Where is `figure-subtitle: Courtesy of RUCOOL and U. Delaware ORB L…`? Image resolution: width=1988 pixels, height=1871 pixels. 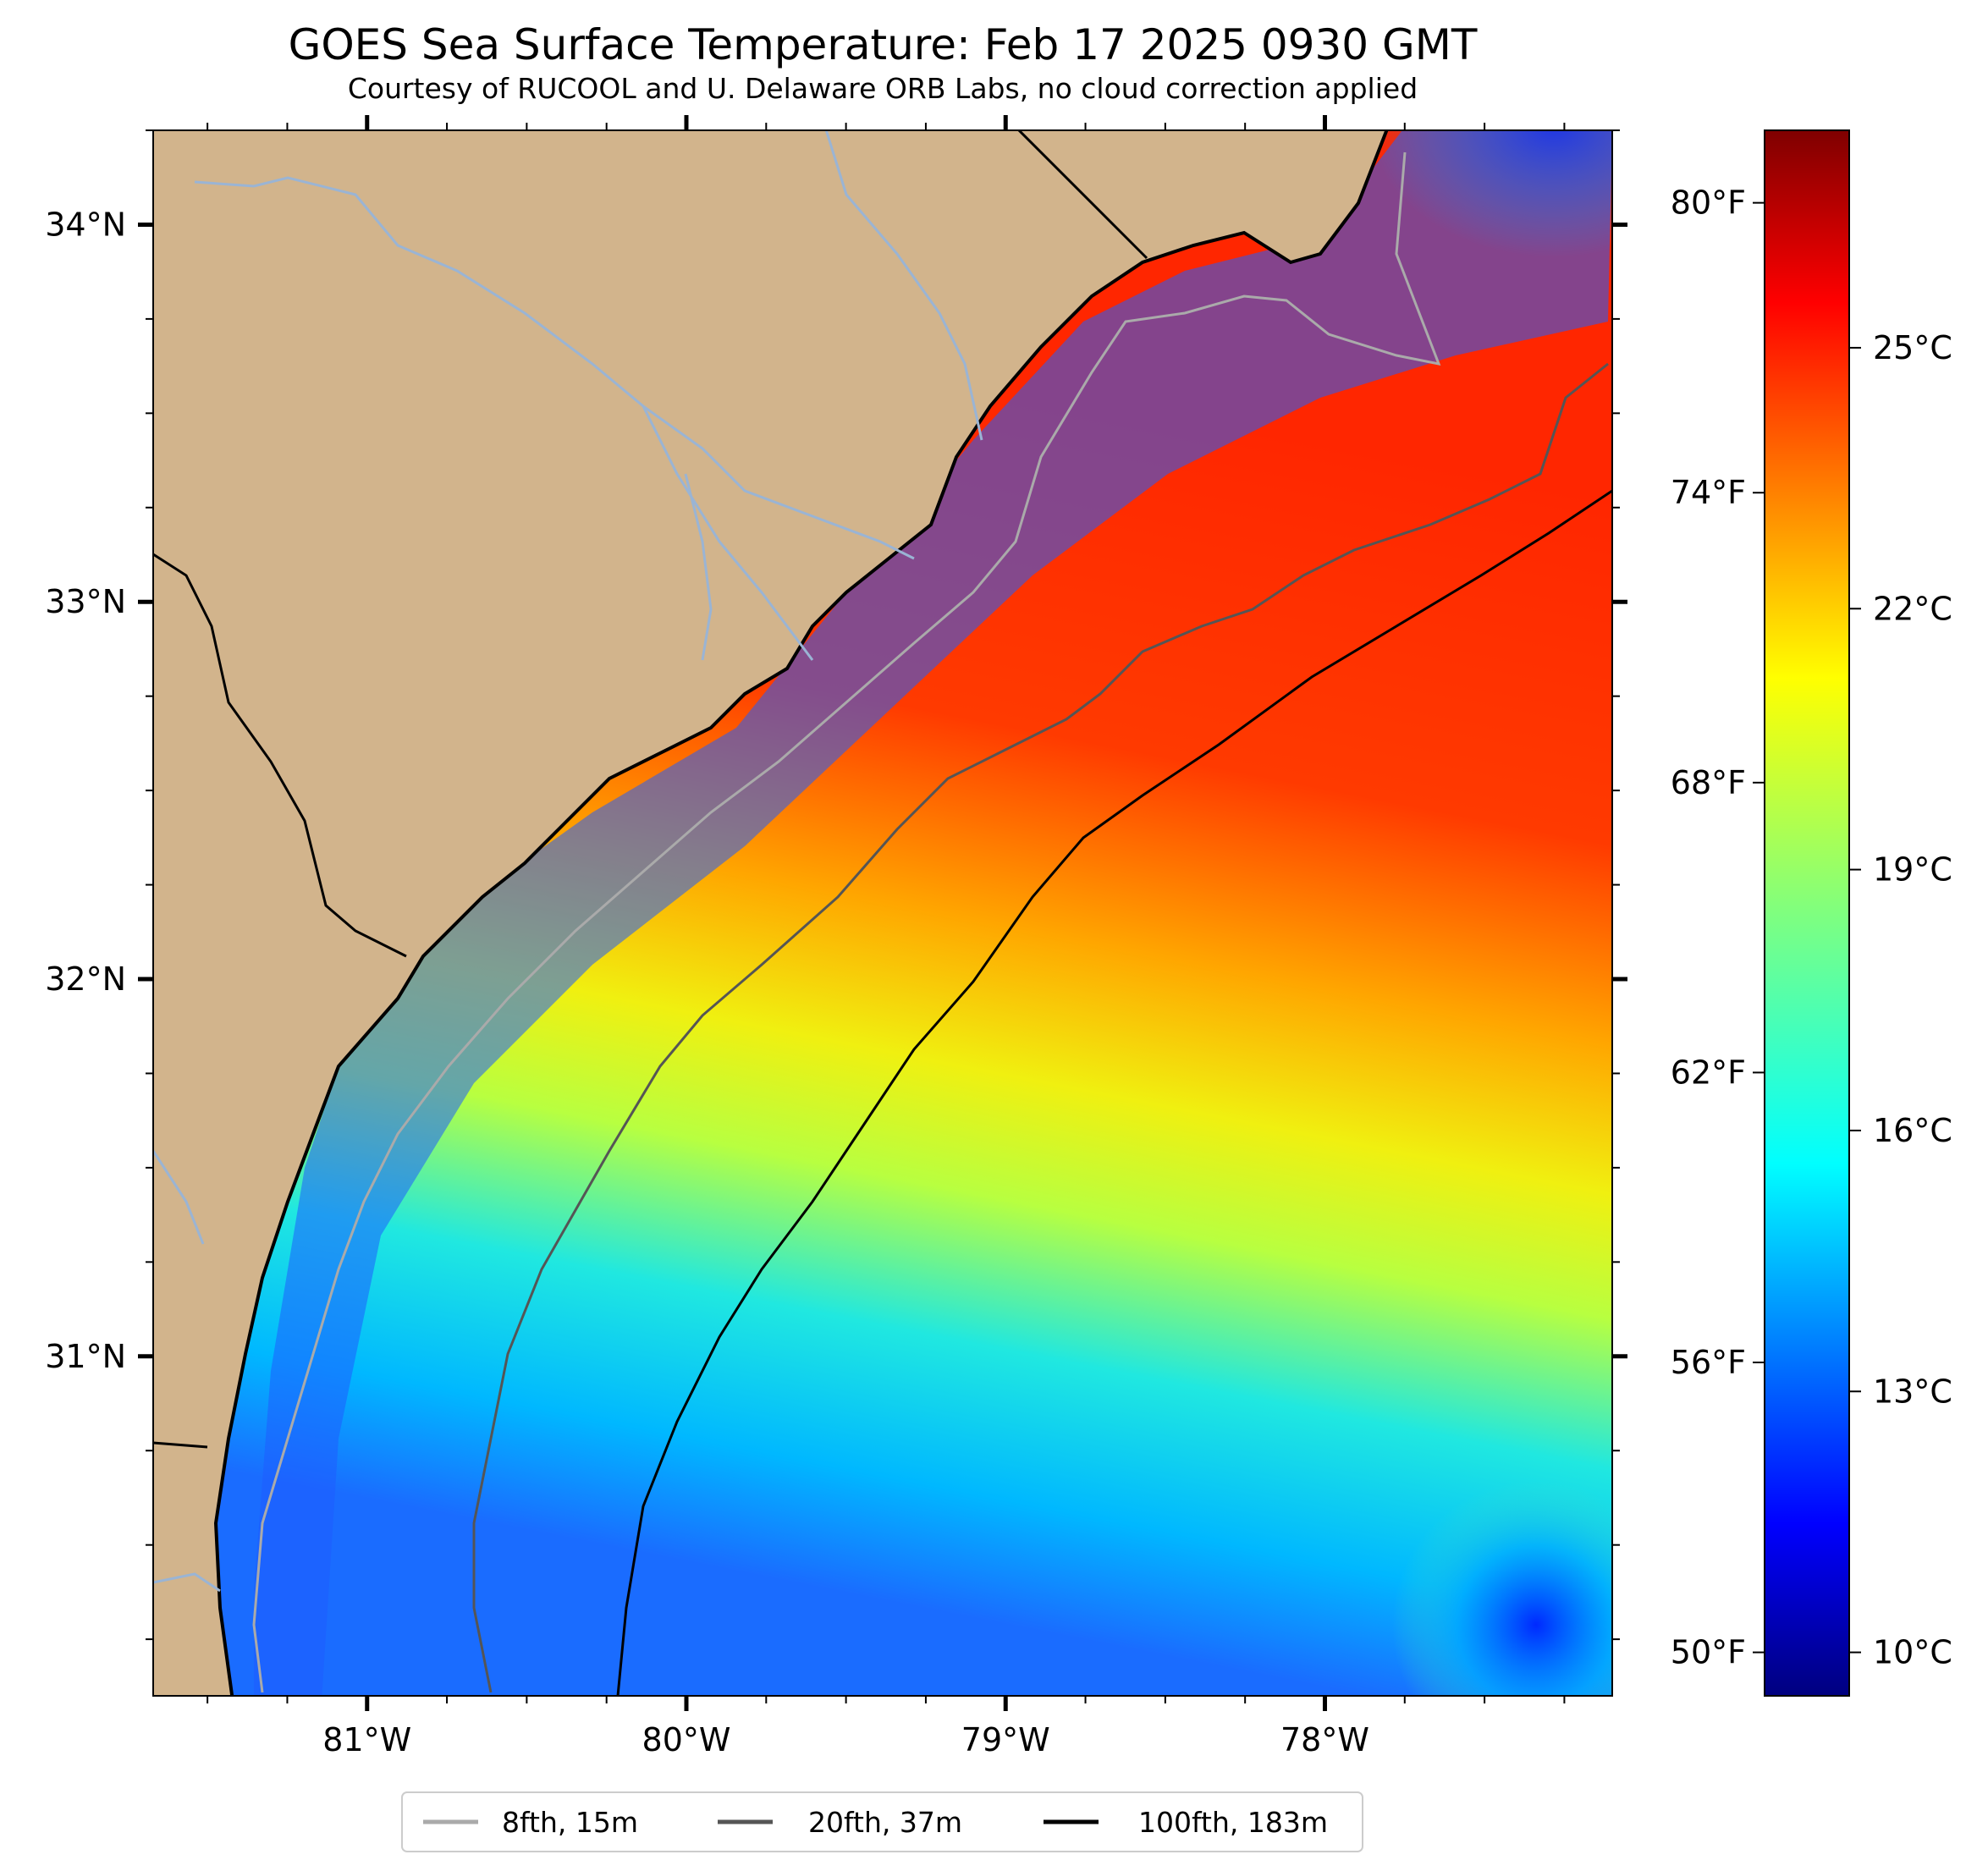
figure-subtitle: Courtesy of RUCOOL and U. Delaware ORB L… is located at coordinates (883, 89).